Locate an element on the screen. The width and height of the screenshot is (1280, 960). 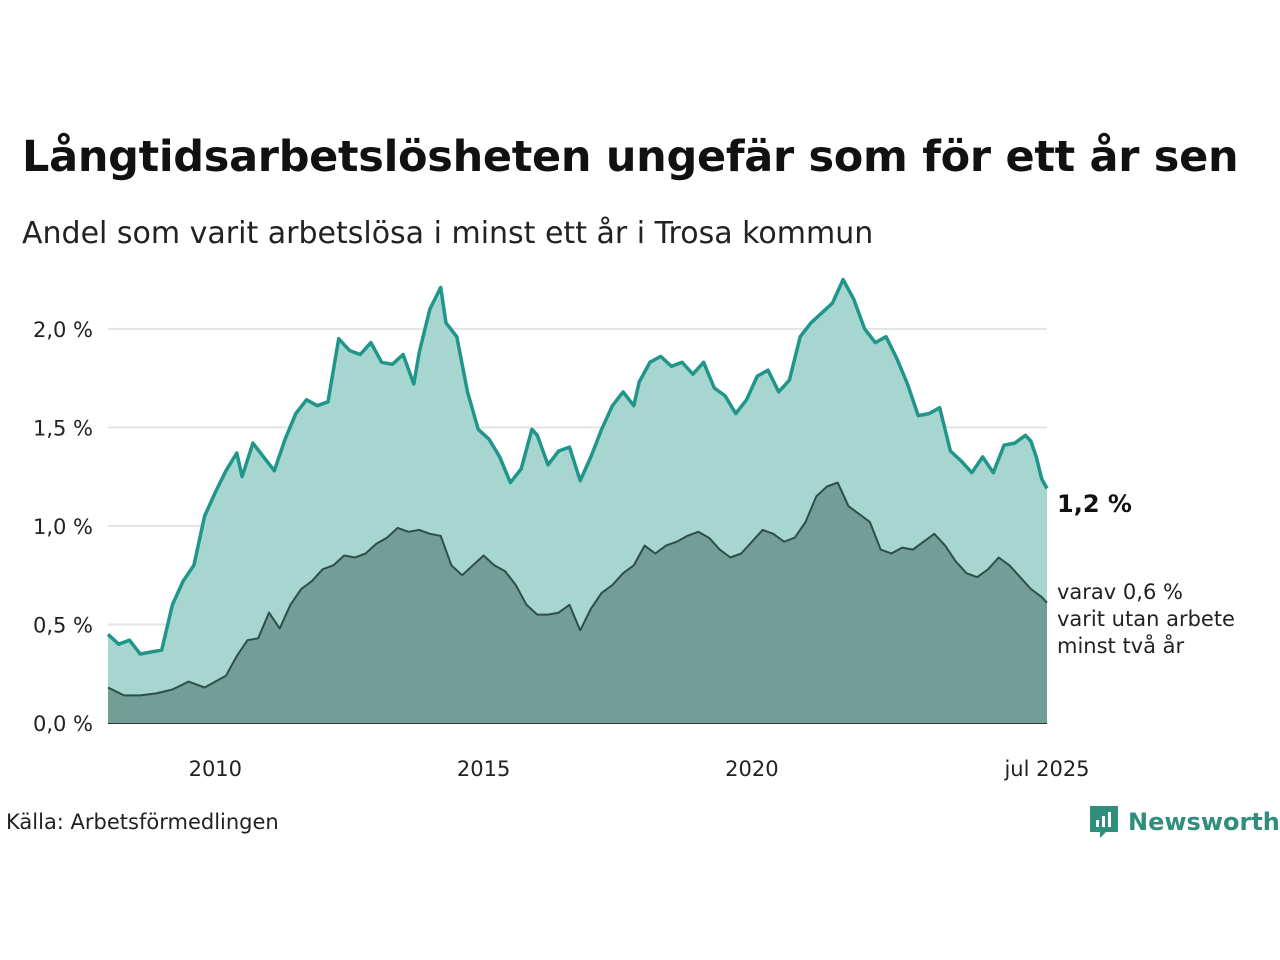
x-tick-label: 2010 is located at coordinates (215, 769).